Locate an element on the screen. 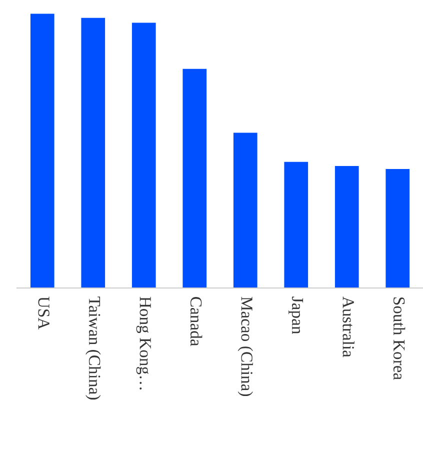  x-tick-label: Japan is located at coordinates (296, 315).